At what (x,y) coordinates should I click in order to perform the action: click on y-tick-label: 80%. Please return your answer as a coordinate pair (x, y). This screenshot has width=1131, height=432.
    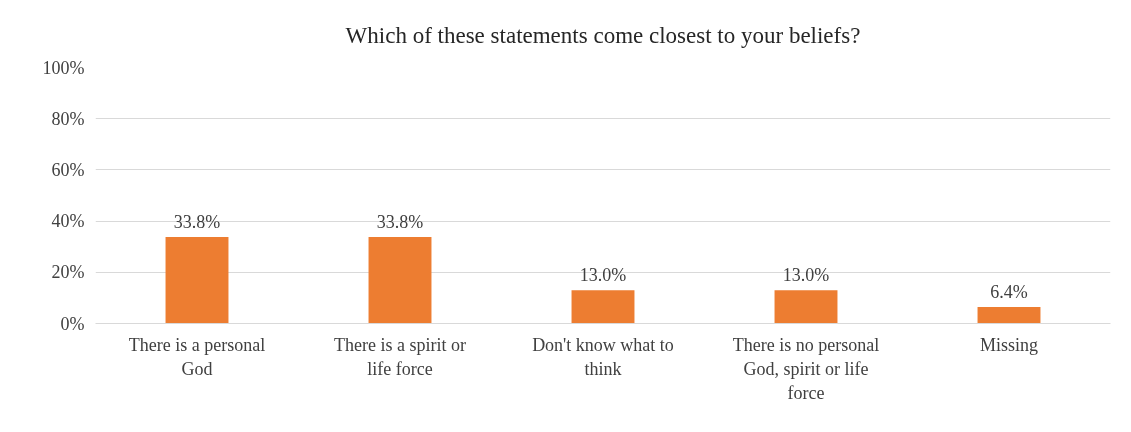
    Looking at the image, I should click on (68, 118).